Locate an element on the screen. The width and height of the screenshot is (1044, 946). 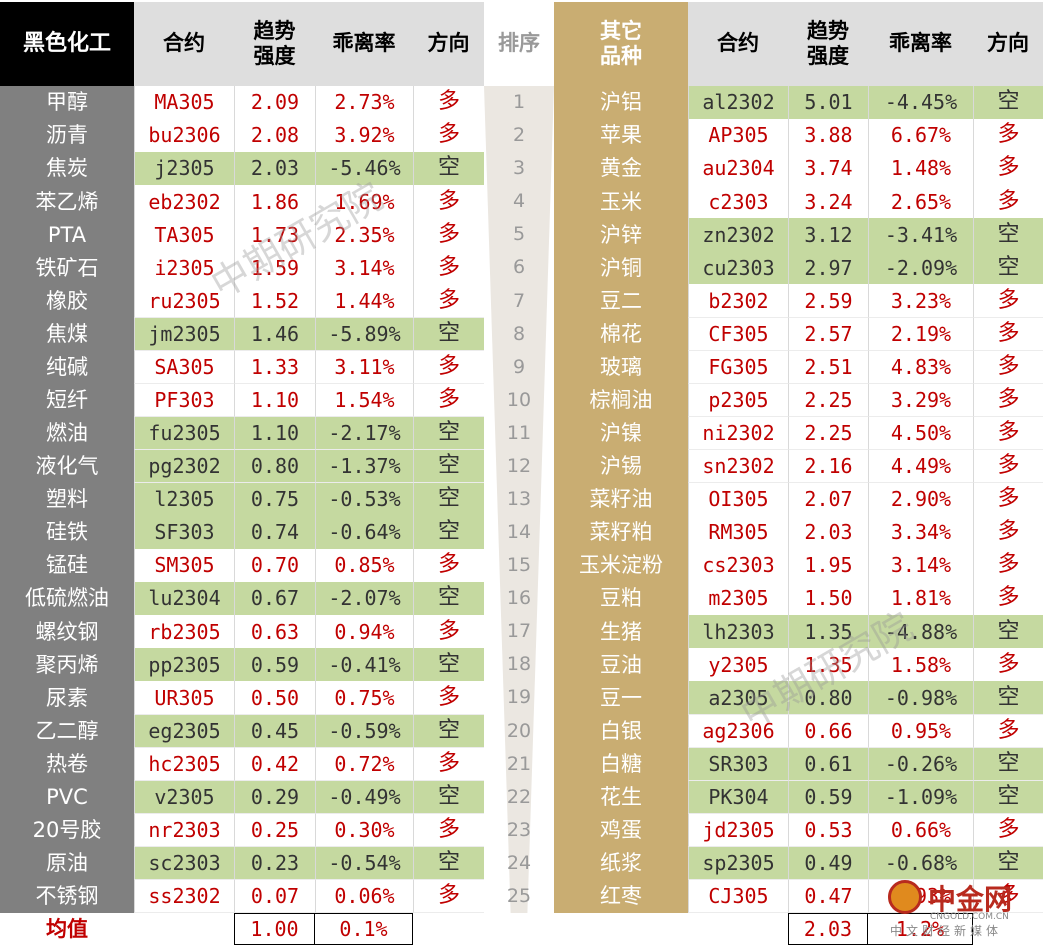
rank-number: 23 is located at coordinates (519, 829).